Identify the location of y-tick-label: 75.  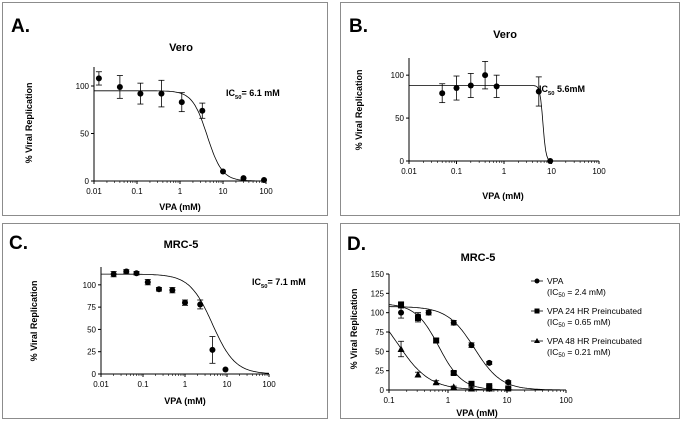
(91, 307).